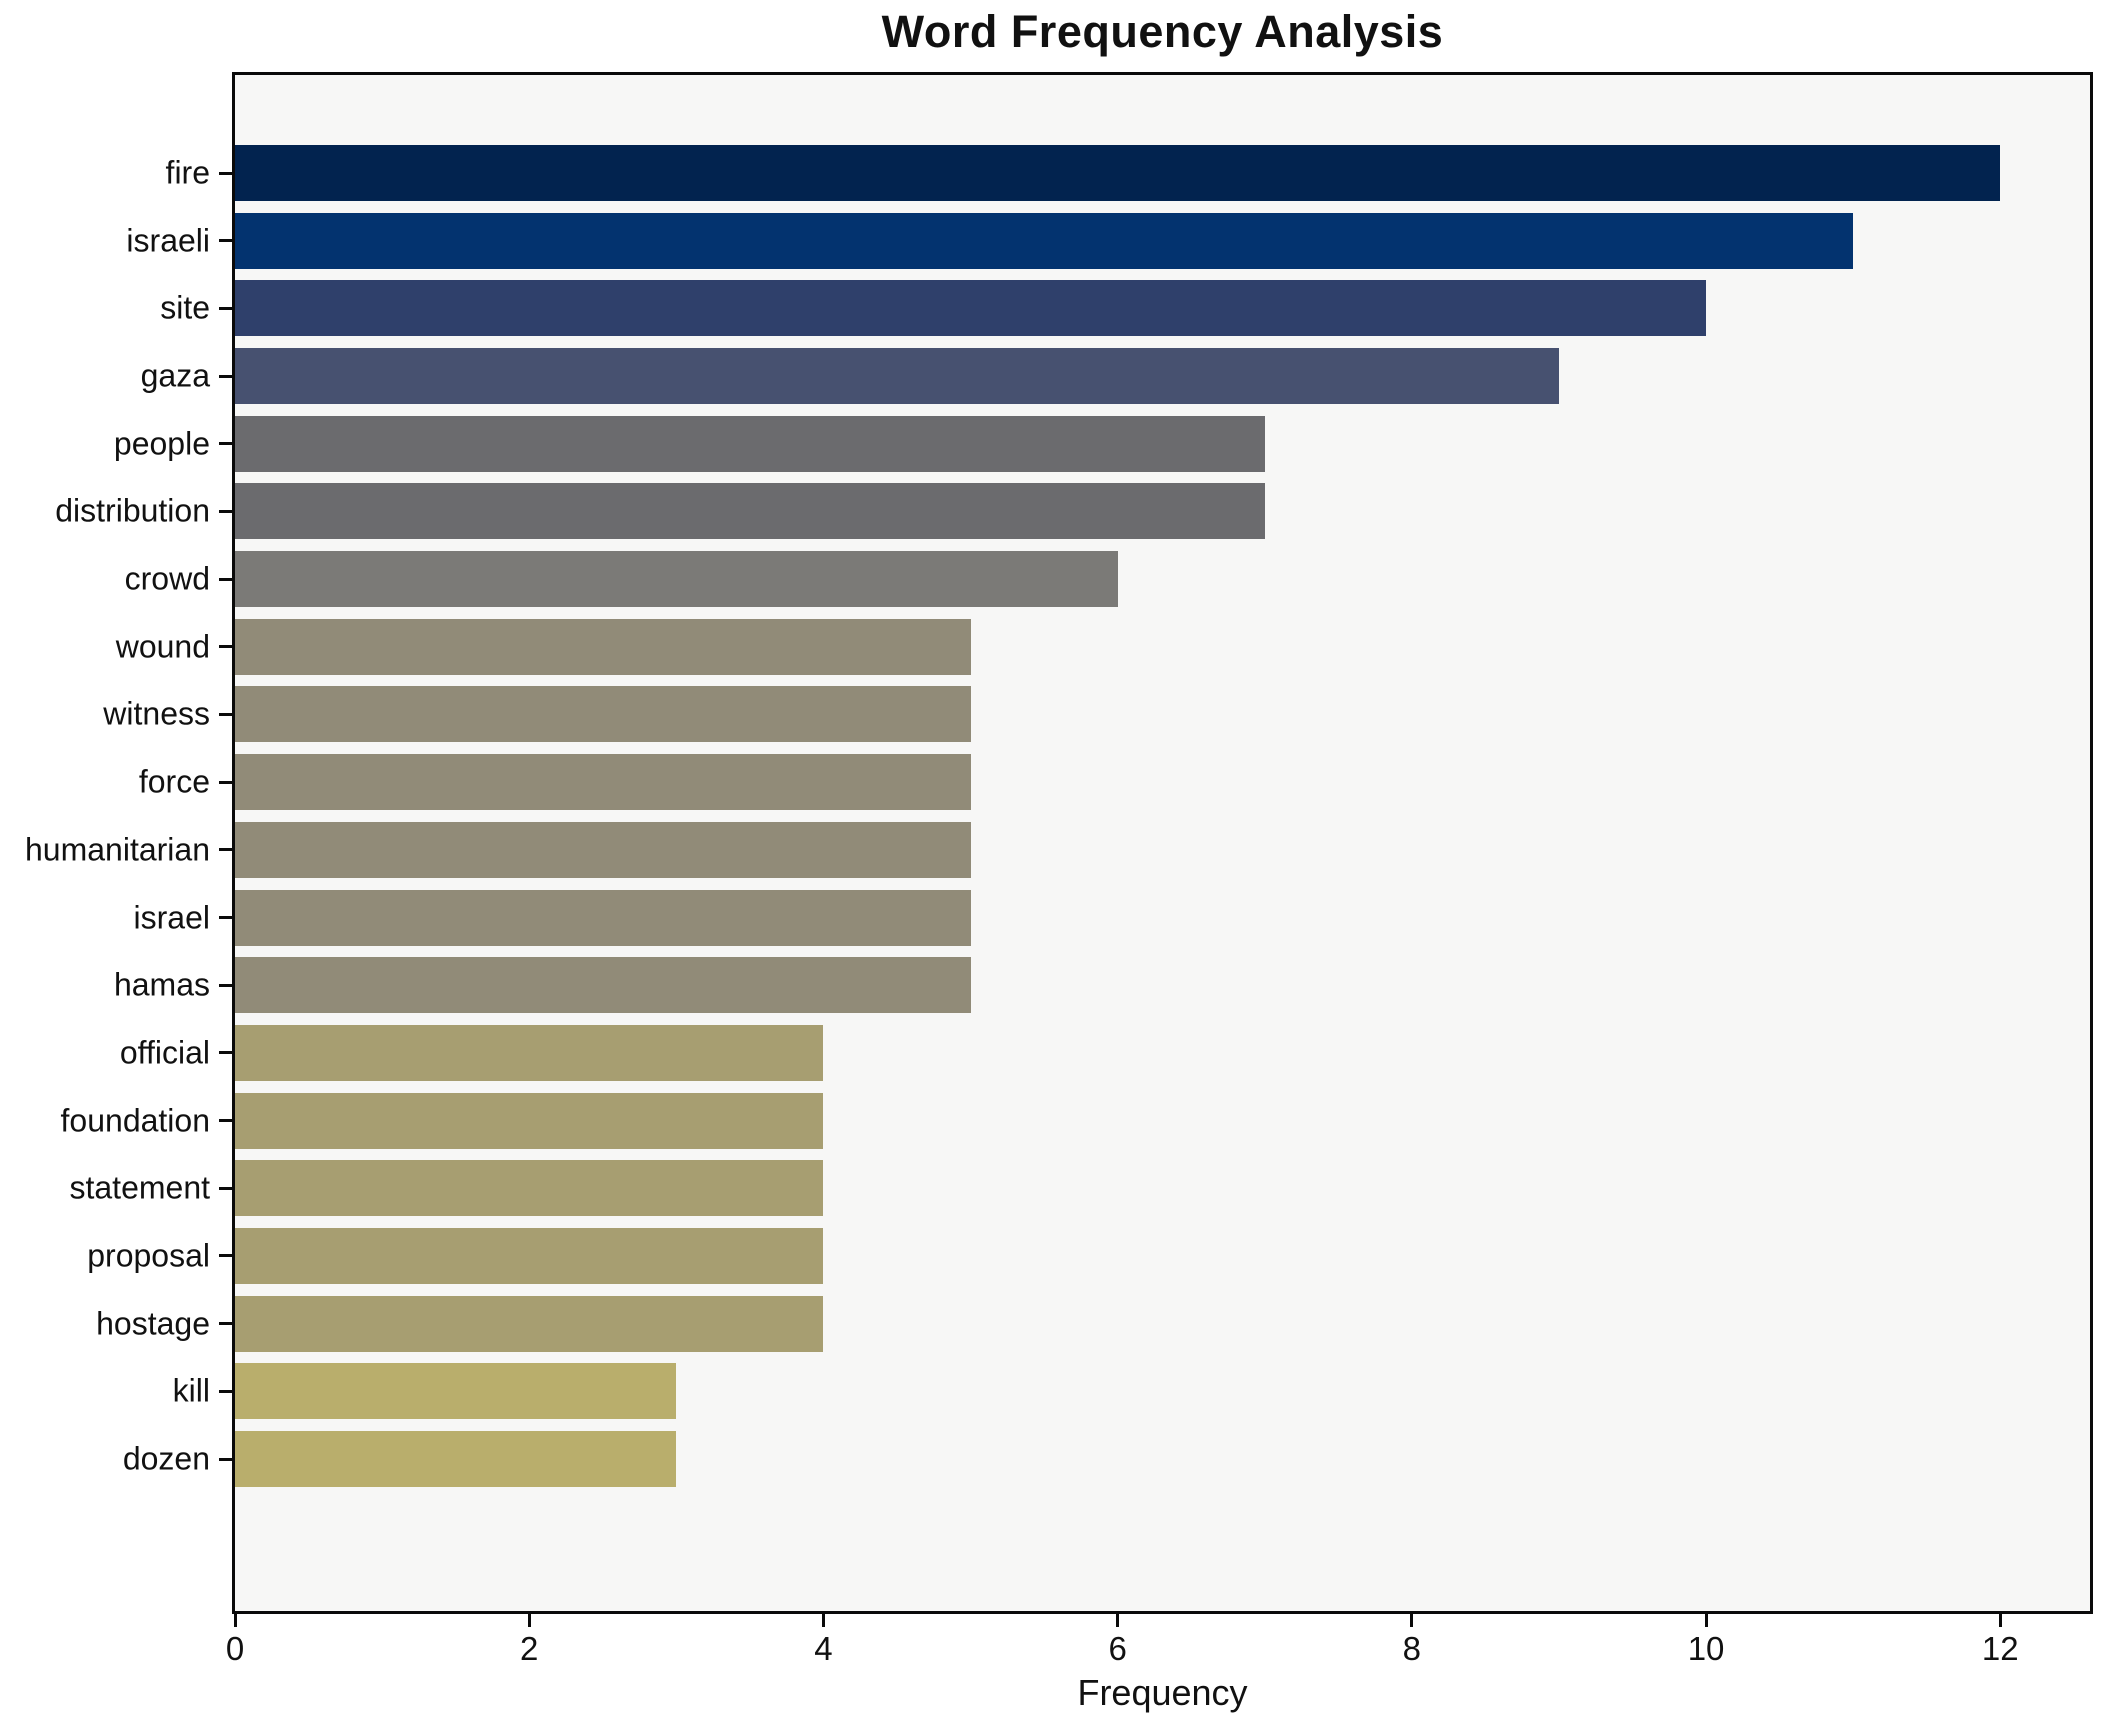  What do you see at coordinates (117, 849) in the screenshot?
I see `y-tick-label-humanitarian: humanitarian` at bounding box center [117, 849].